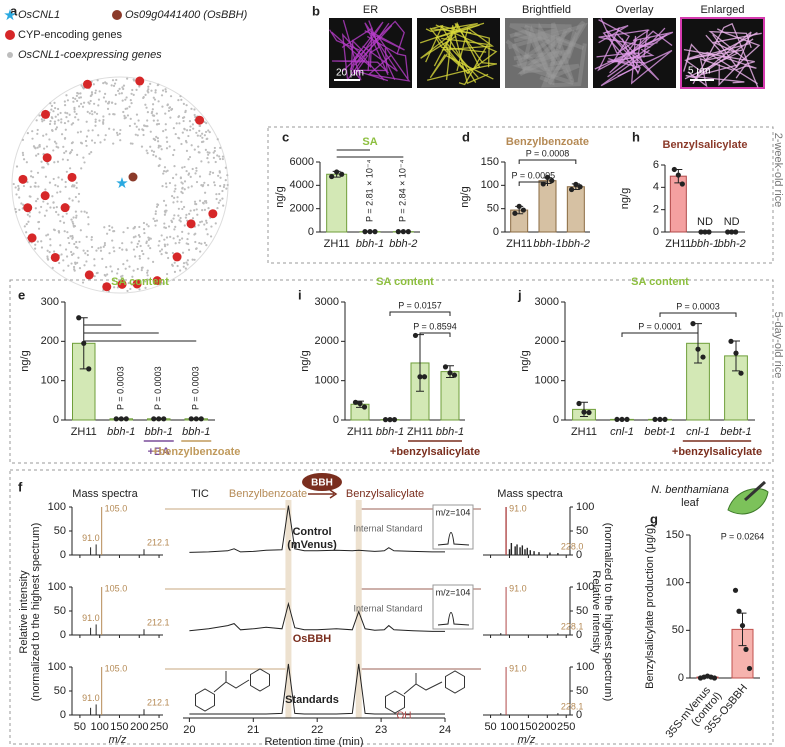  Describe the element at coordinates (337, 203) in the screenshot. I see `bar` at that location.